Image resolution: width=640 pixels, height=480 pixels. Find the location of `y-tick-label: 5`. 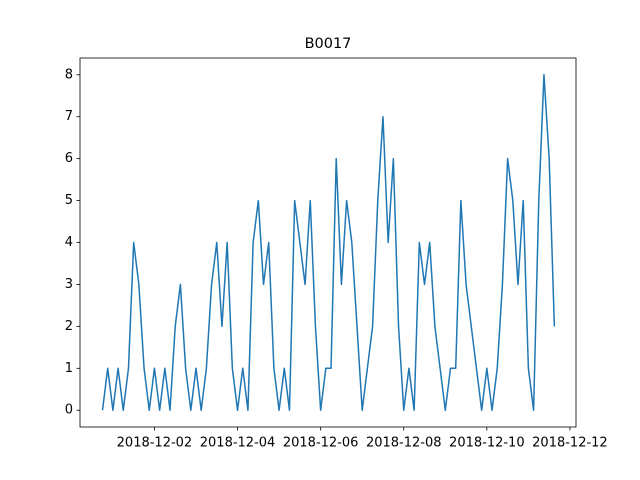

y-tick-label: 5 is located at coordinates (69, 200).